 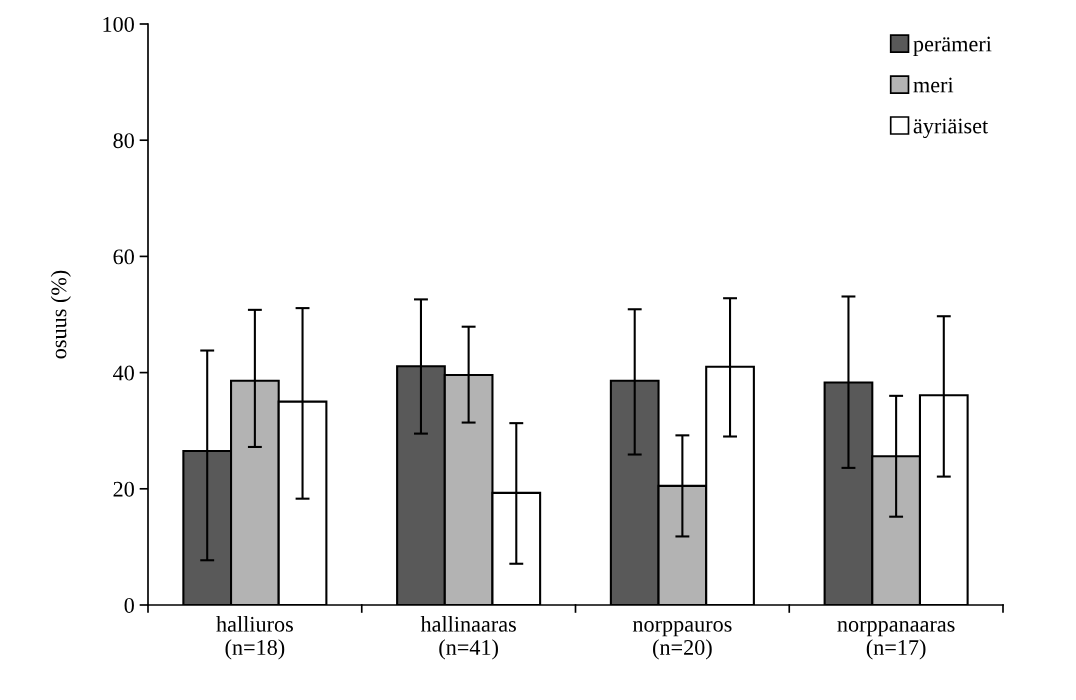 I want to click on y-axis-title: osuus (%), so click(x=60, y=314).